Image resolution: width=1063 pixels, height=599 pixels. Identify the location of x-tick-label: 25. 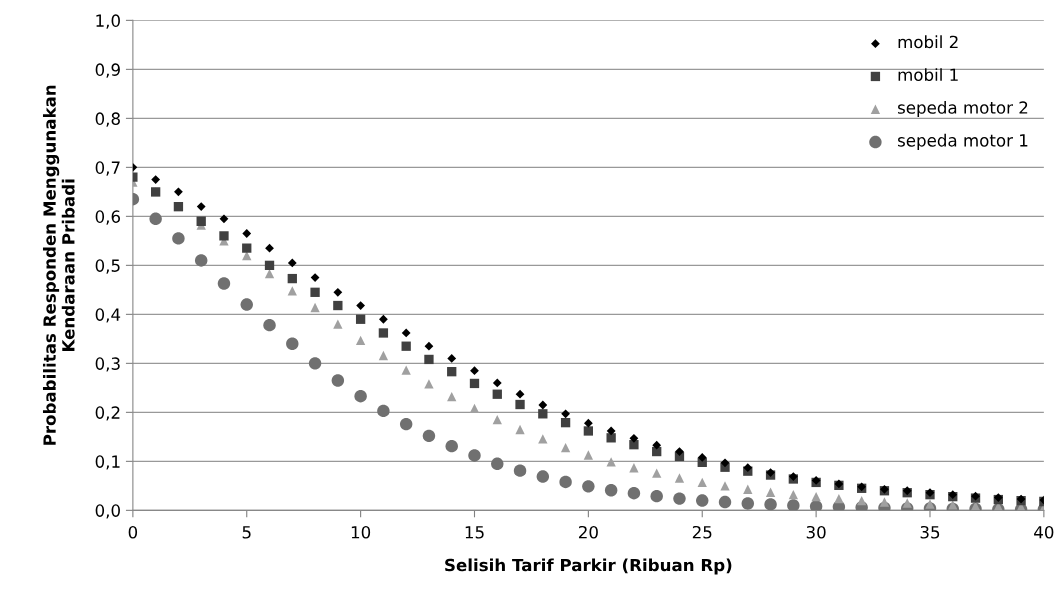
(702, 532).